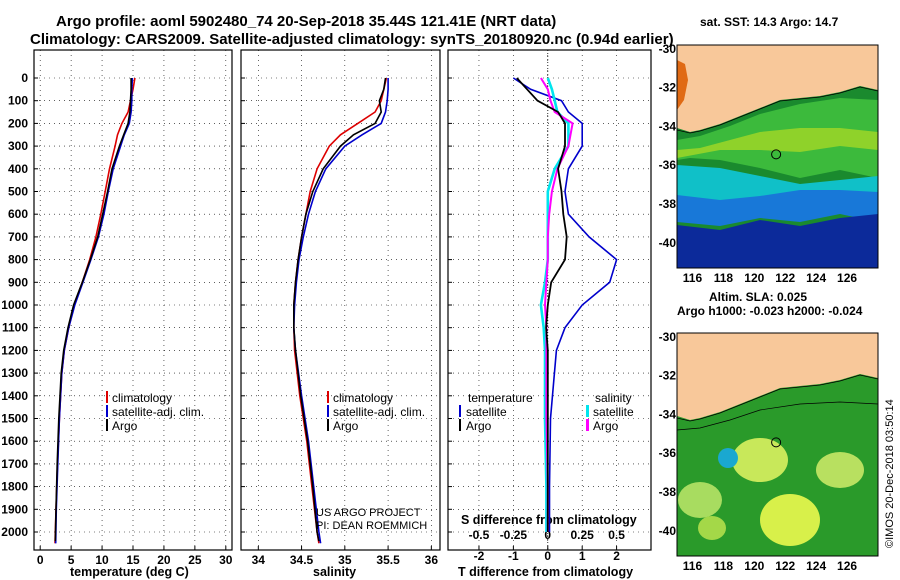  What do you see at coordinates (777, 208) in the screenshot?
I see `sst-blue-band` at bounding box center [777, 208].